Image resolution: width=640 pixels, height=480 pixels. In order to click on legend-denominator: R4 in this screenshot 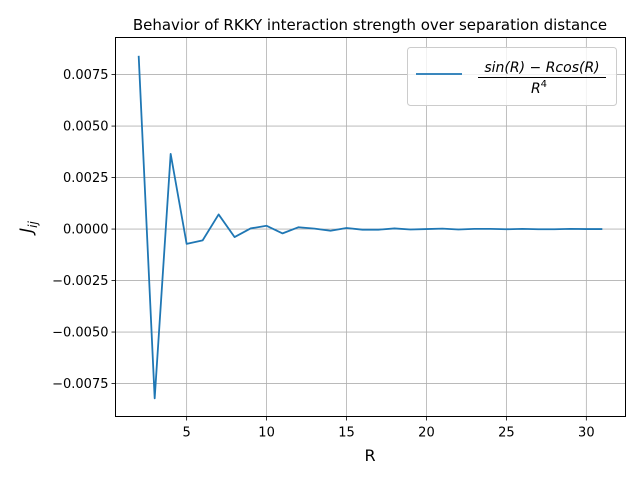, I will do `click(539, 88)`.